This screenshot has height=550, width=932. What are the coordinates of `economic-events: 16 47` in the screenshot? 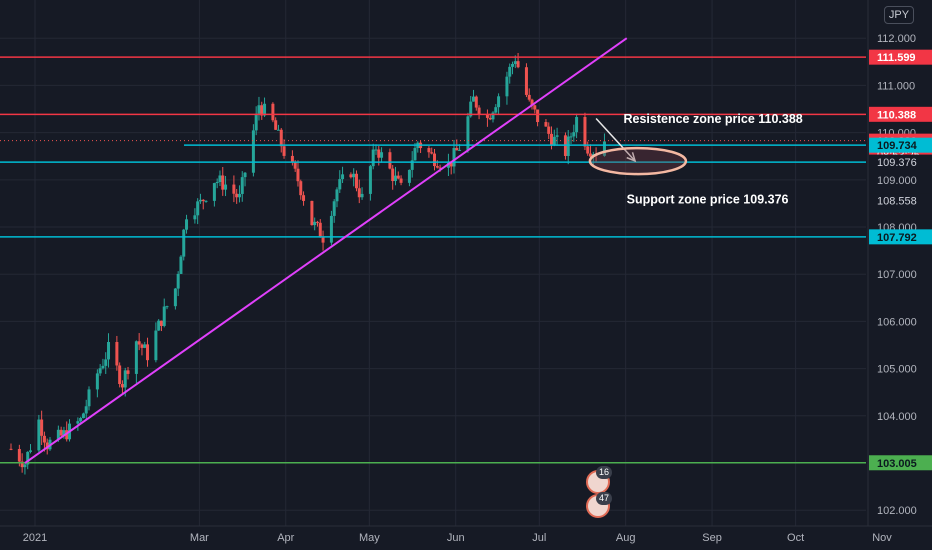 It's located at (604, 494).